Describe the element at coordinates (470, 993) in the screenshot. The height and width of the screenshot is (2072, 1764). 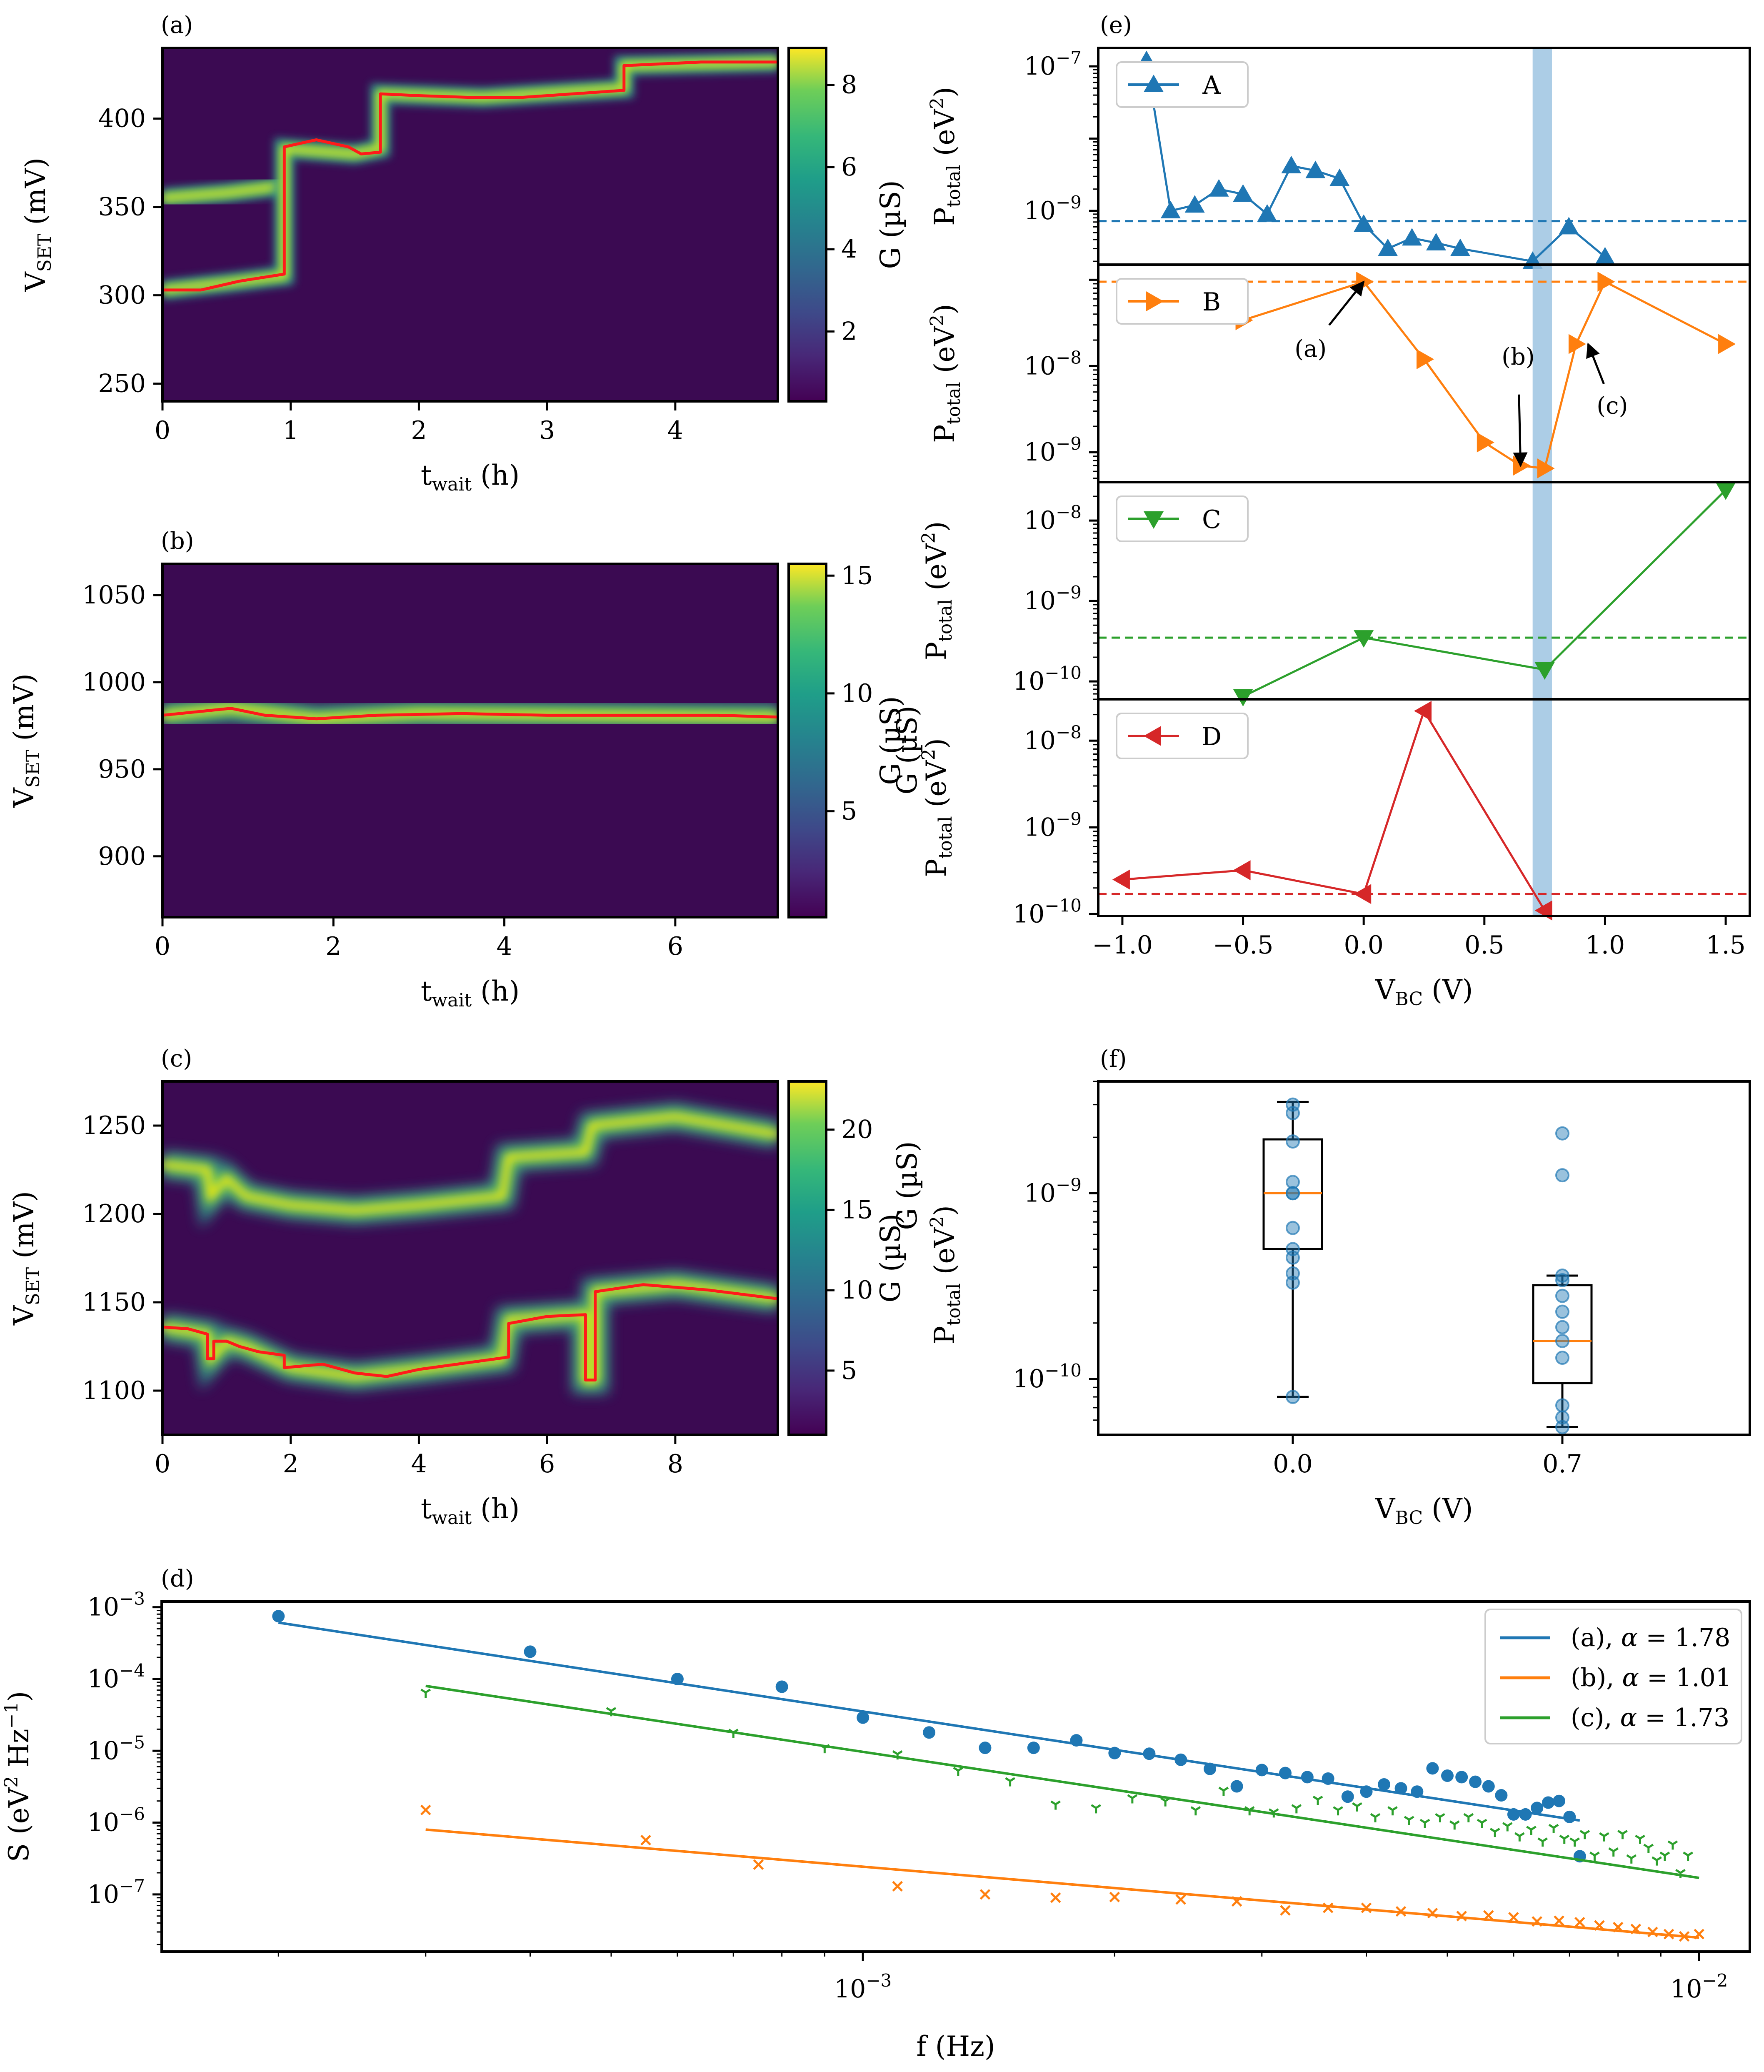
I see `axis-label: twait (h)` at that location.